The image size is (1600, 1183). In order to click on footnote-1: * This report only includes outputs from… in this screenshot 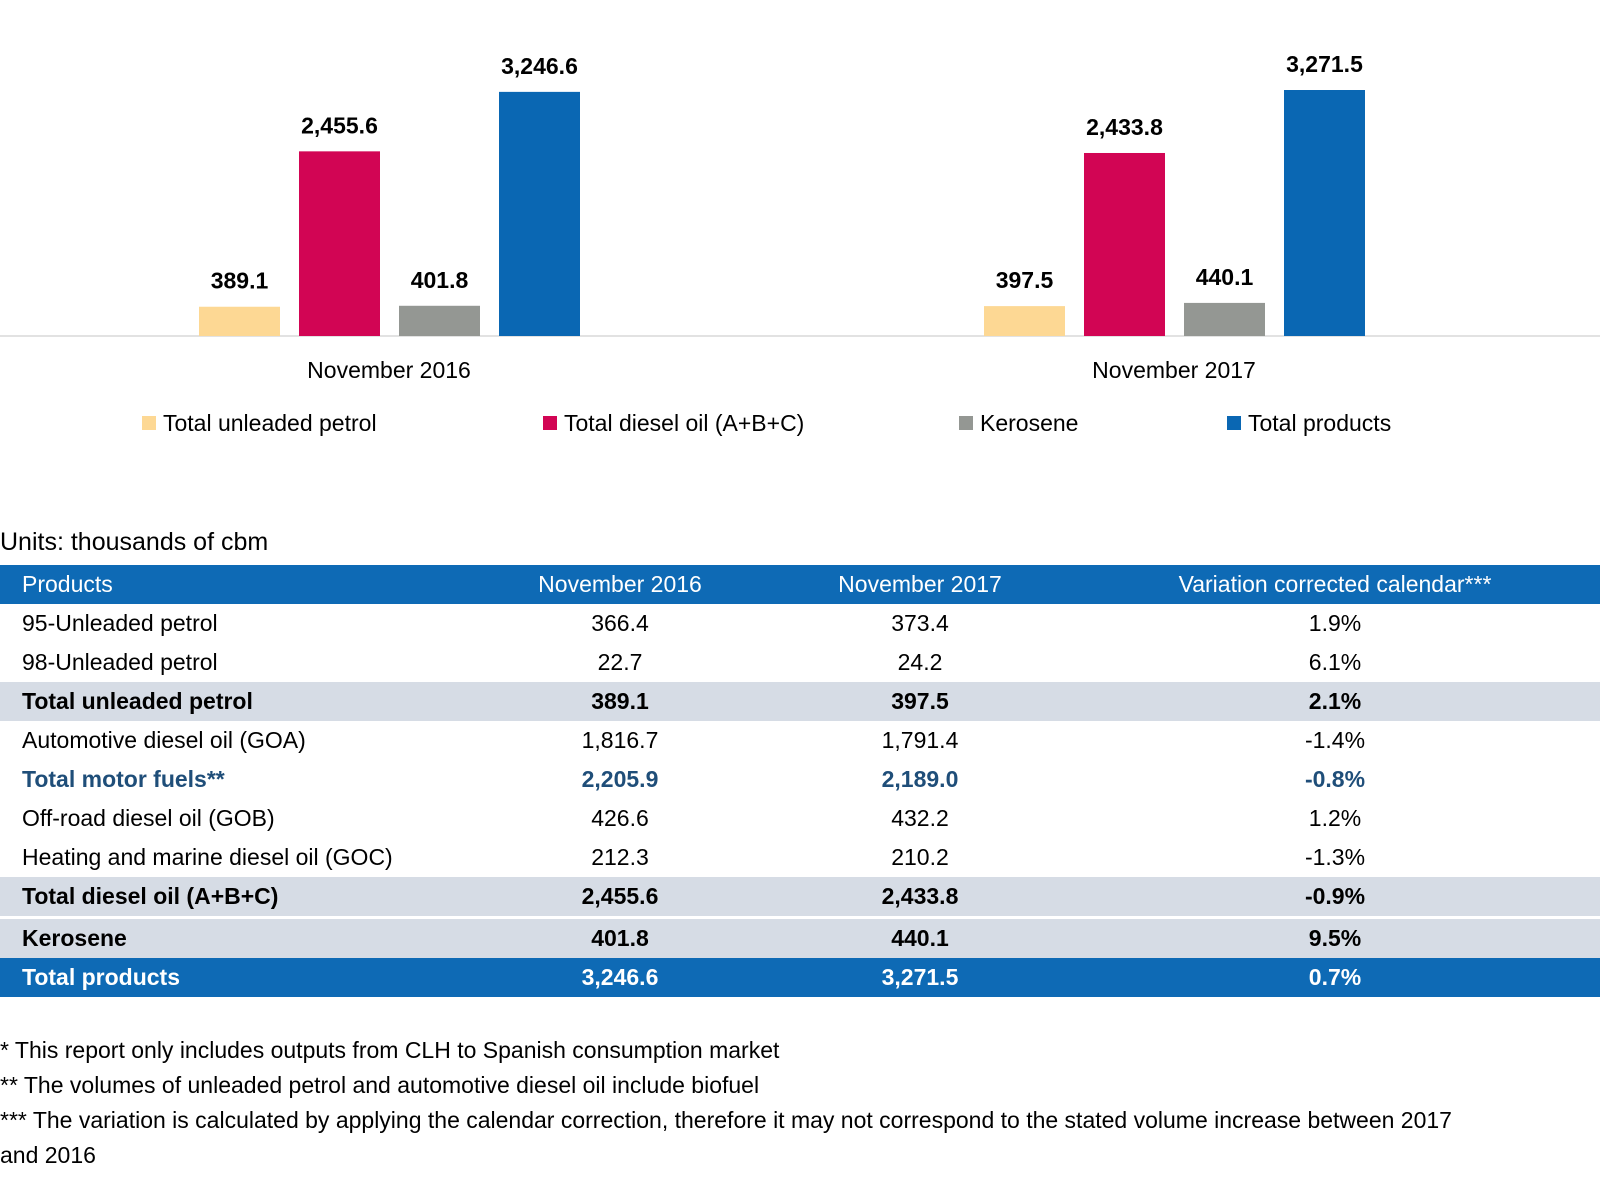, I will do `click(390, 1050)`.